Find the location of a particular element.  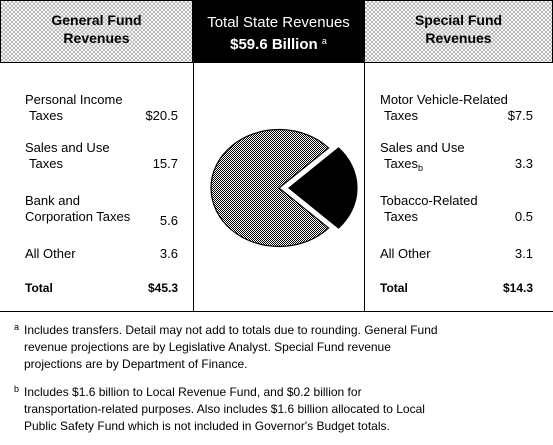

item-value: 15.7 is located at coordinates (165, 163).